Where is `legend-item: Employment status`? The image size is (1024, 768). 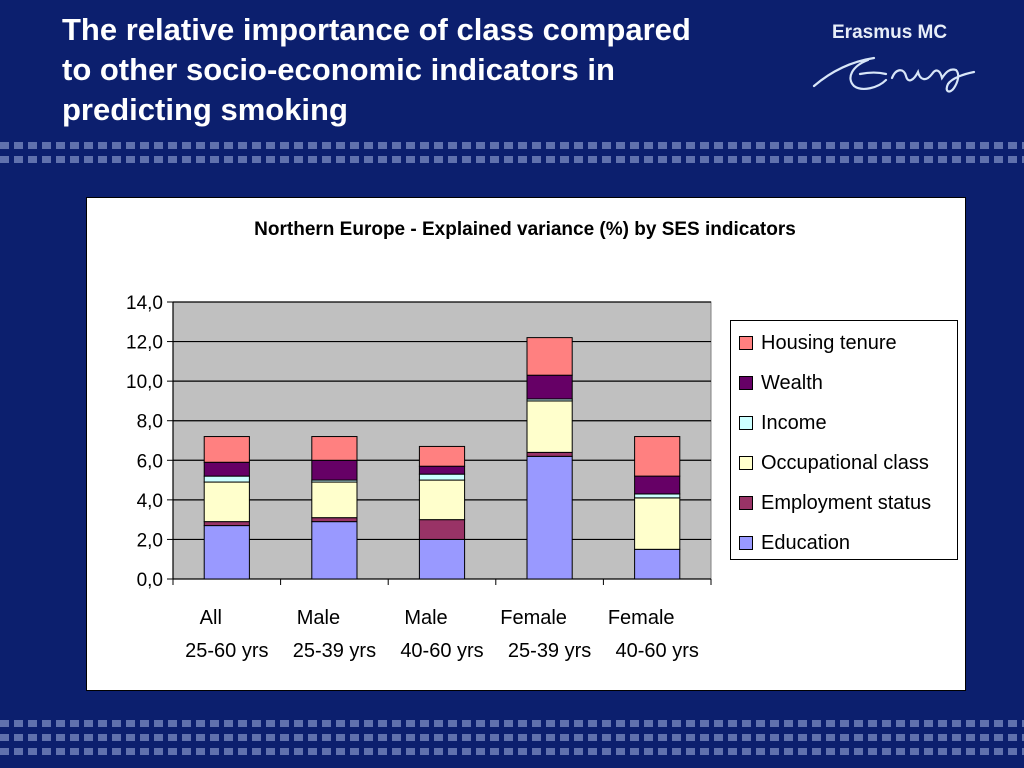
legend-item: Employment status is located at coordinates (835, 503).